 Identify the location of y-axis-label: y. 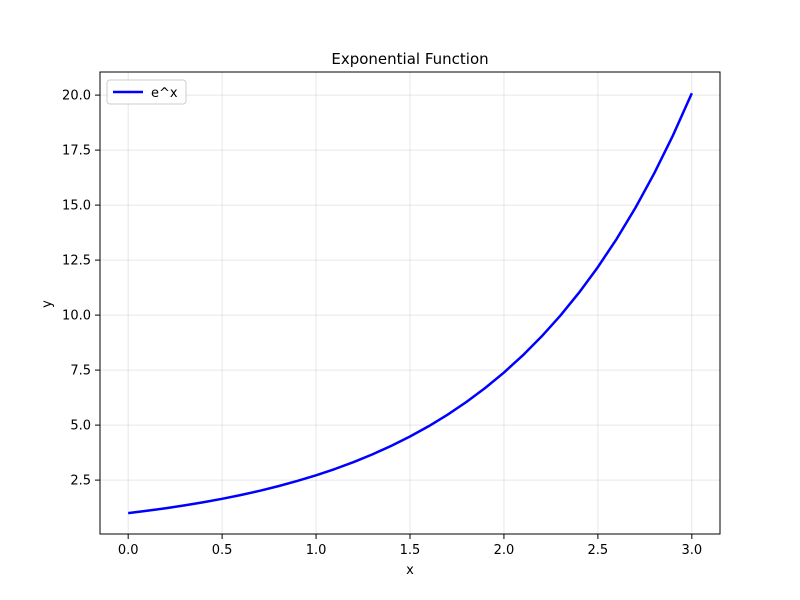
(47, 304).